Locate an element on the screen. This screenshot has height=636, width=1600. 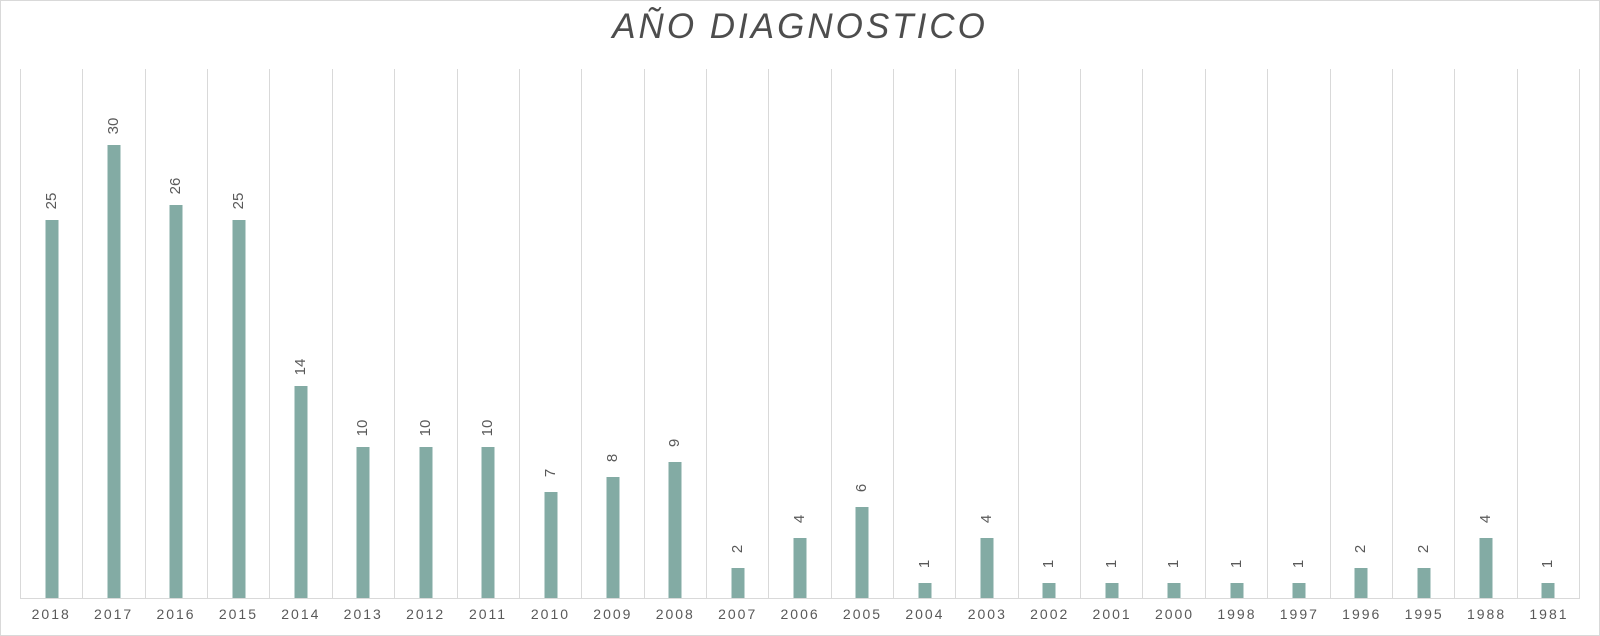
category-label: 2013 is located at coordinates (363, 614).